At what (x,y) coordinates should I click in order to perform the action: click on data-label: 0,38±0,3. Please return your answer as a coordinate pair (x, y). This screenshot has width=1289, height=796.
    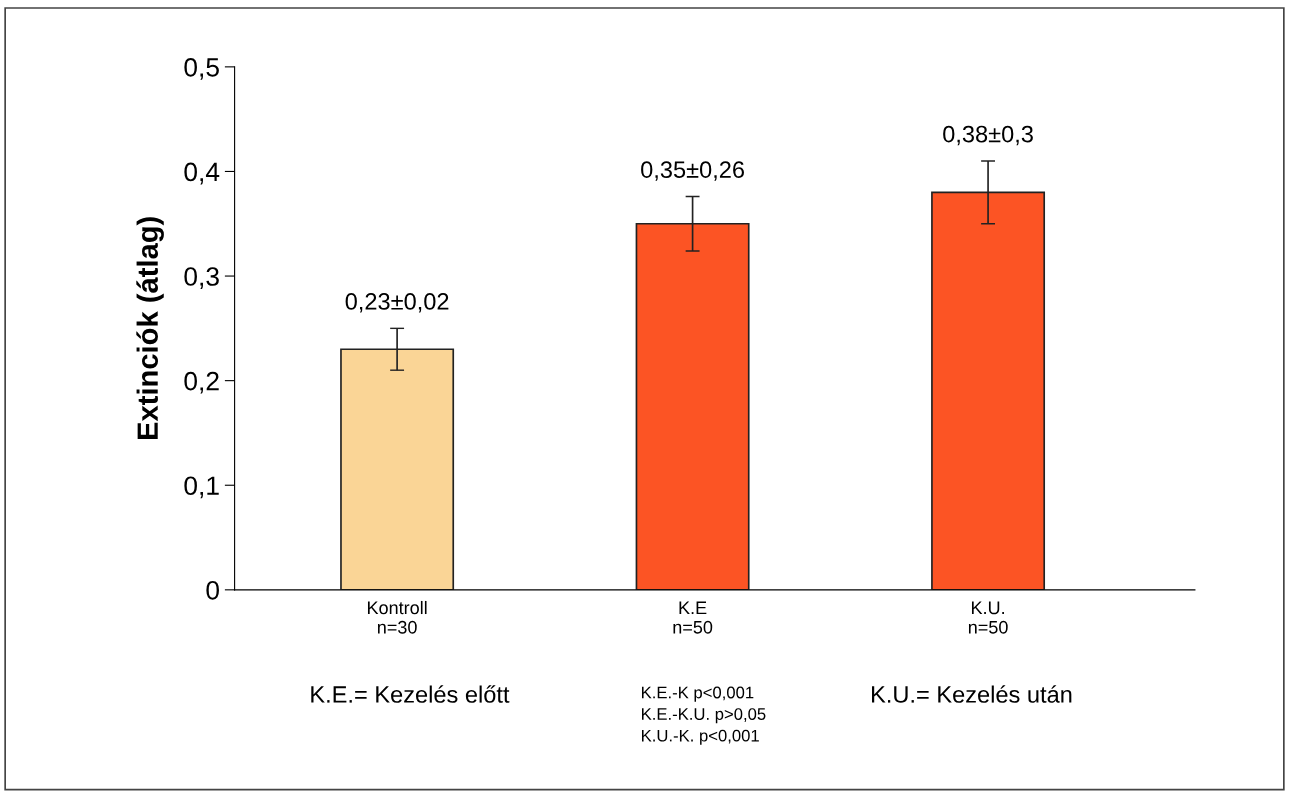
    Looking at the image, I should click on (988, 135).